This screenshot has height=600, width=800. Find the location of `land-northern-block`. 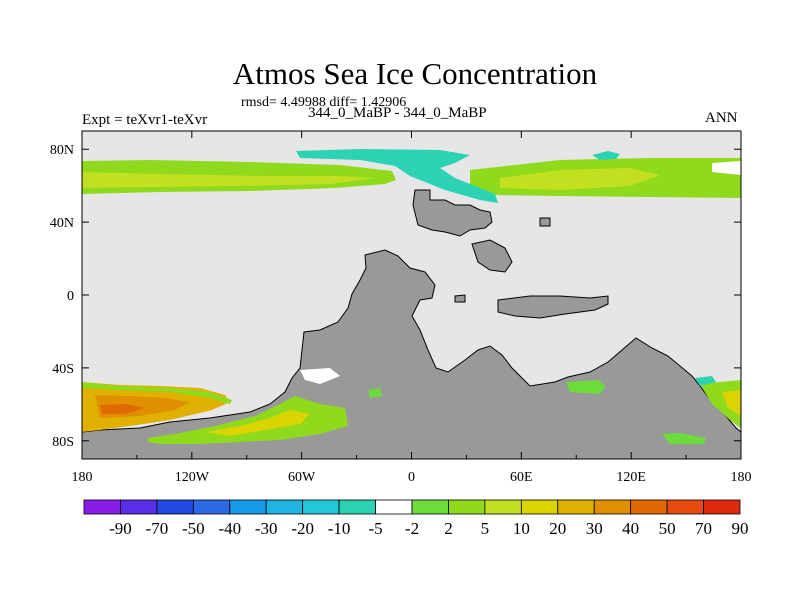

land-northern-block is located at coordinates (452, 213).